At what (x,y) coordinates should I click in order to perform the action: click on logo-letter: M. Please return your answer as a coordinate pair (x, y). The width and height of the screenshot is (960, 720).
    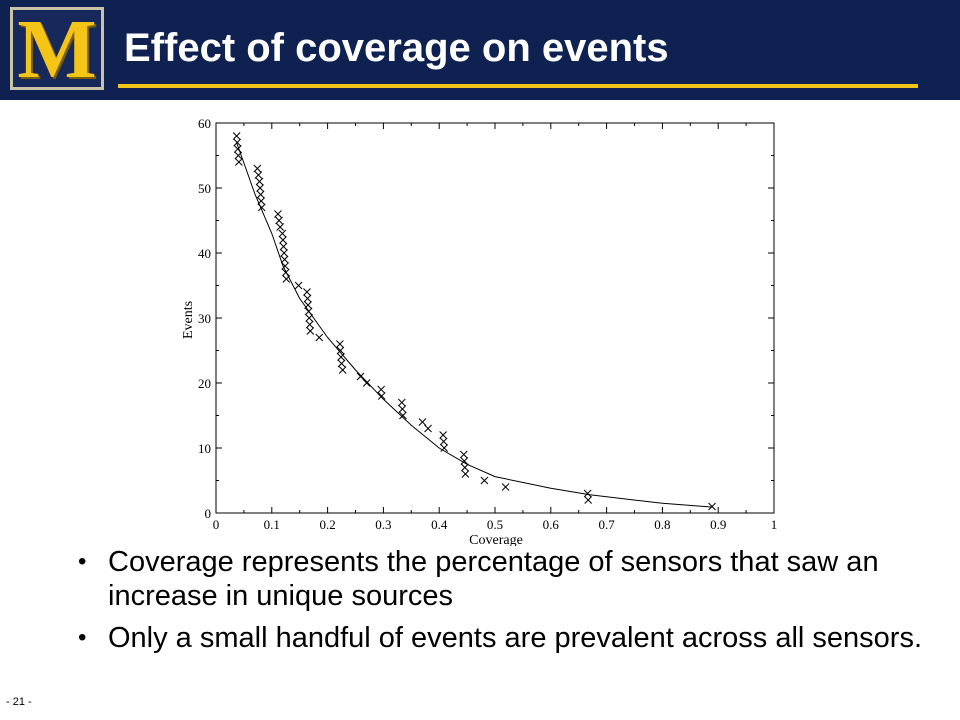
    Looking at the image, I should click on (57, 49).